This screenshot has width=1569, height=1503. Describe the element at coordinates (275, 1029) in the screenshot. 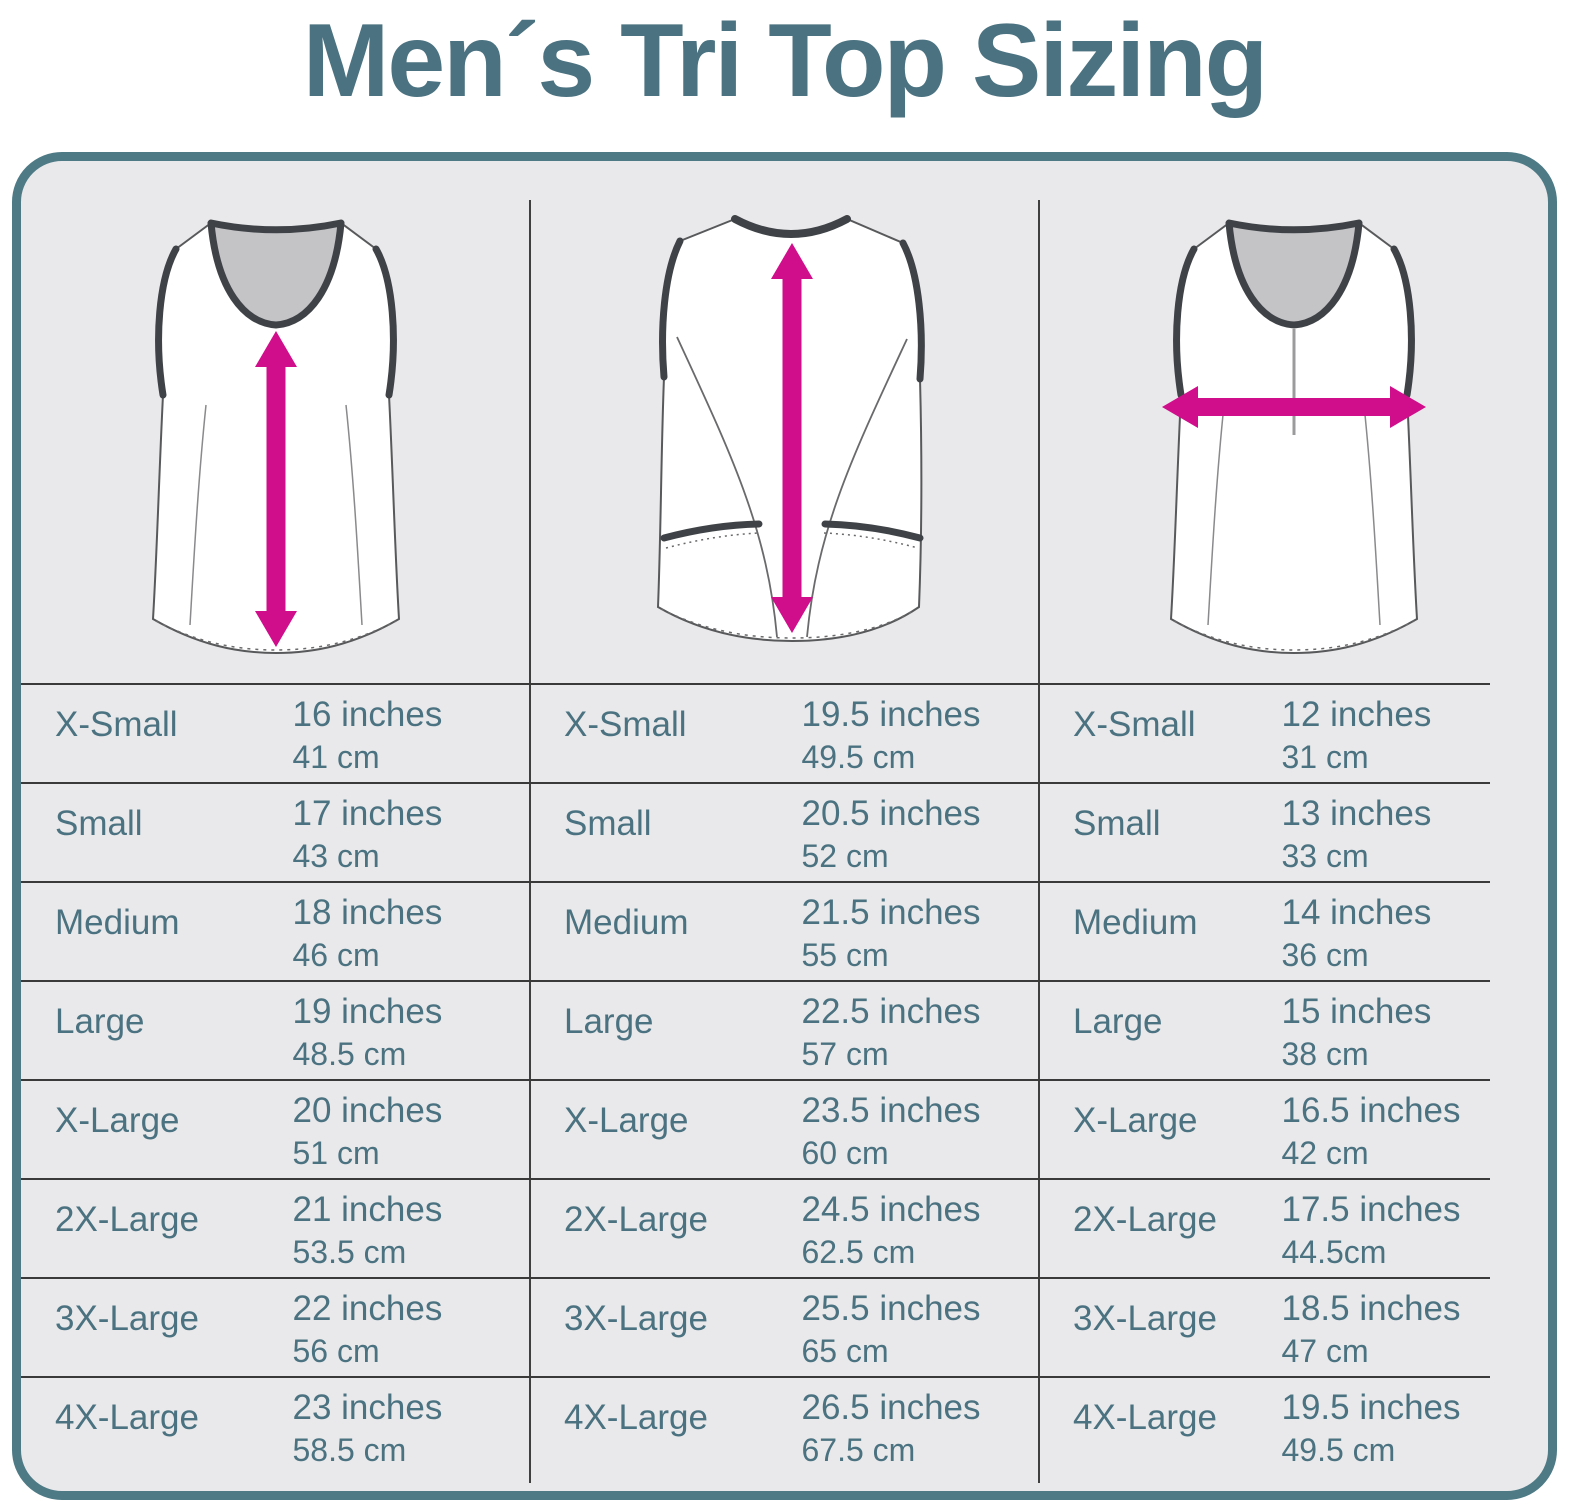

I see `table-row: Large 19 inches 48.5 cm` at that location.